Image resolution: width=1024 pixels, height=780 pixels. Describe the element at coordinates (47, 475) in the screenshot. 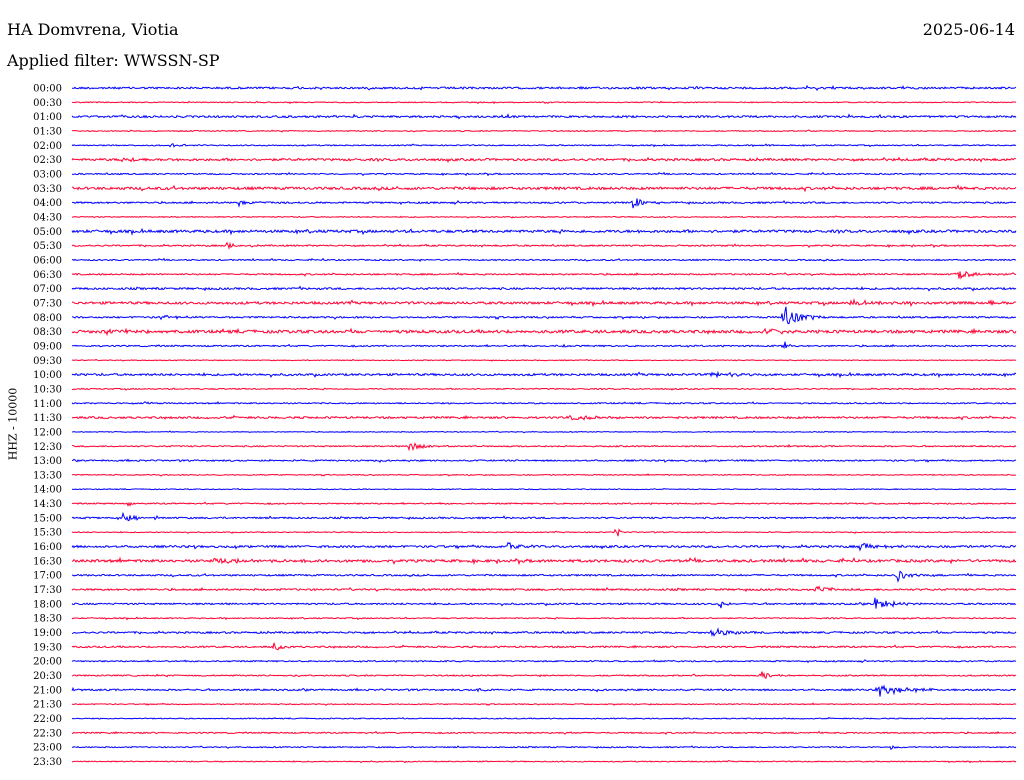

I see `time-tick-label: 13:30` at that location.